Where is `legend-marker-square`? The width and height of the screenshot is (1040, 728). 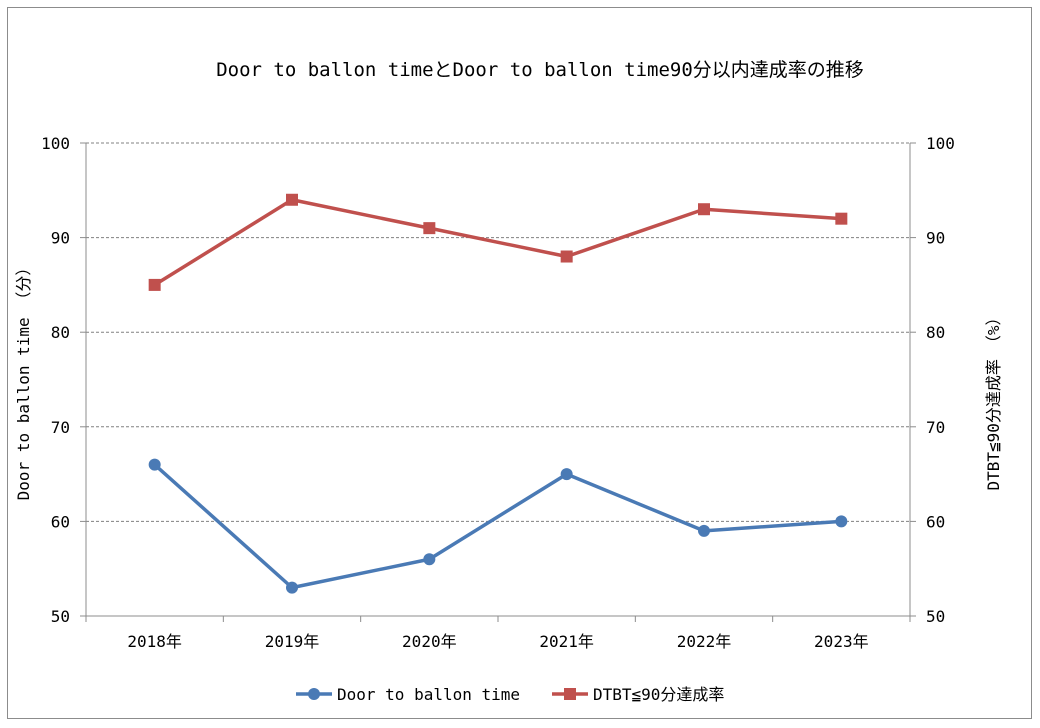
legend-marker-square is located at coordinates (570, 694).